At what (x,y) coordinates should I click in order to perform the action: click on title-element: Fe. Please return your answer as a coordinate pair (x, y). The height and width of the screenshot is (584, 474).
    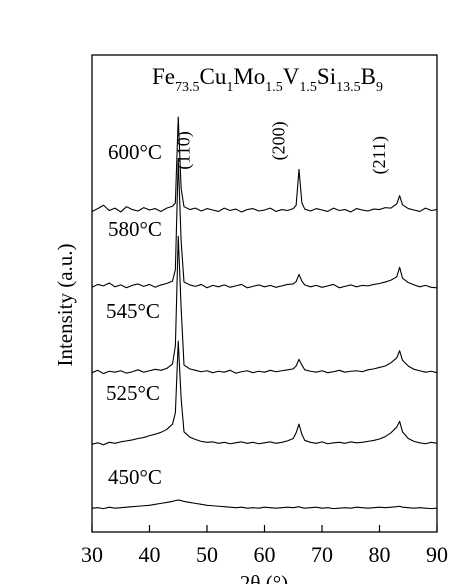
    Looking at the image, I should click on (163, 76).